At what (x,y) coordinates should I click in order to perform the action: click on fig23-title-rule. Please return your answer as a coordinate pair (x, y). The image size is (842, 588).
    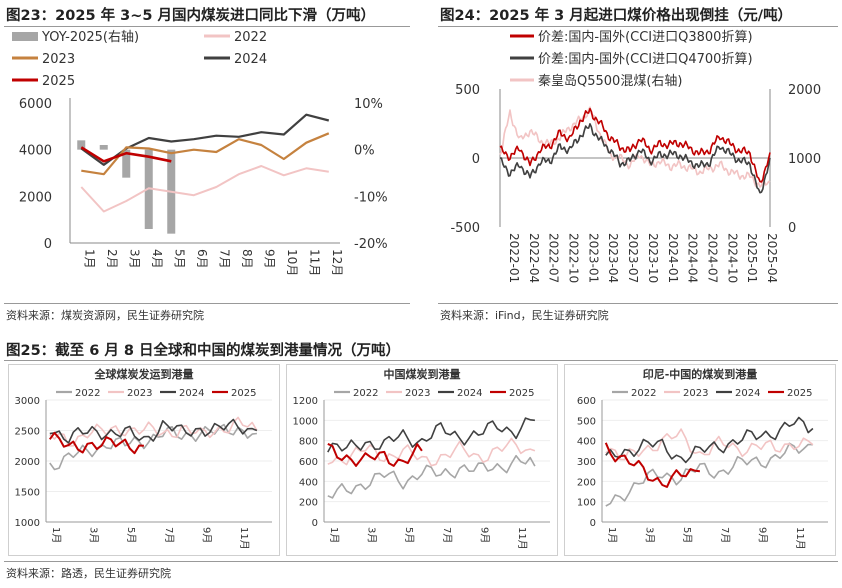
    Looking at the image, I should click on (207, 26).